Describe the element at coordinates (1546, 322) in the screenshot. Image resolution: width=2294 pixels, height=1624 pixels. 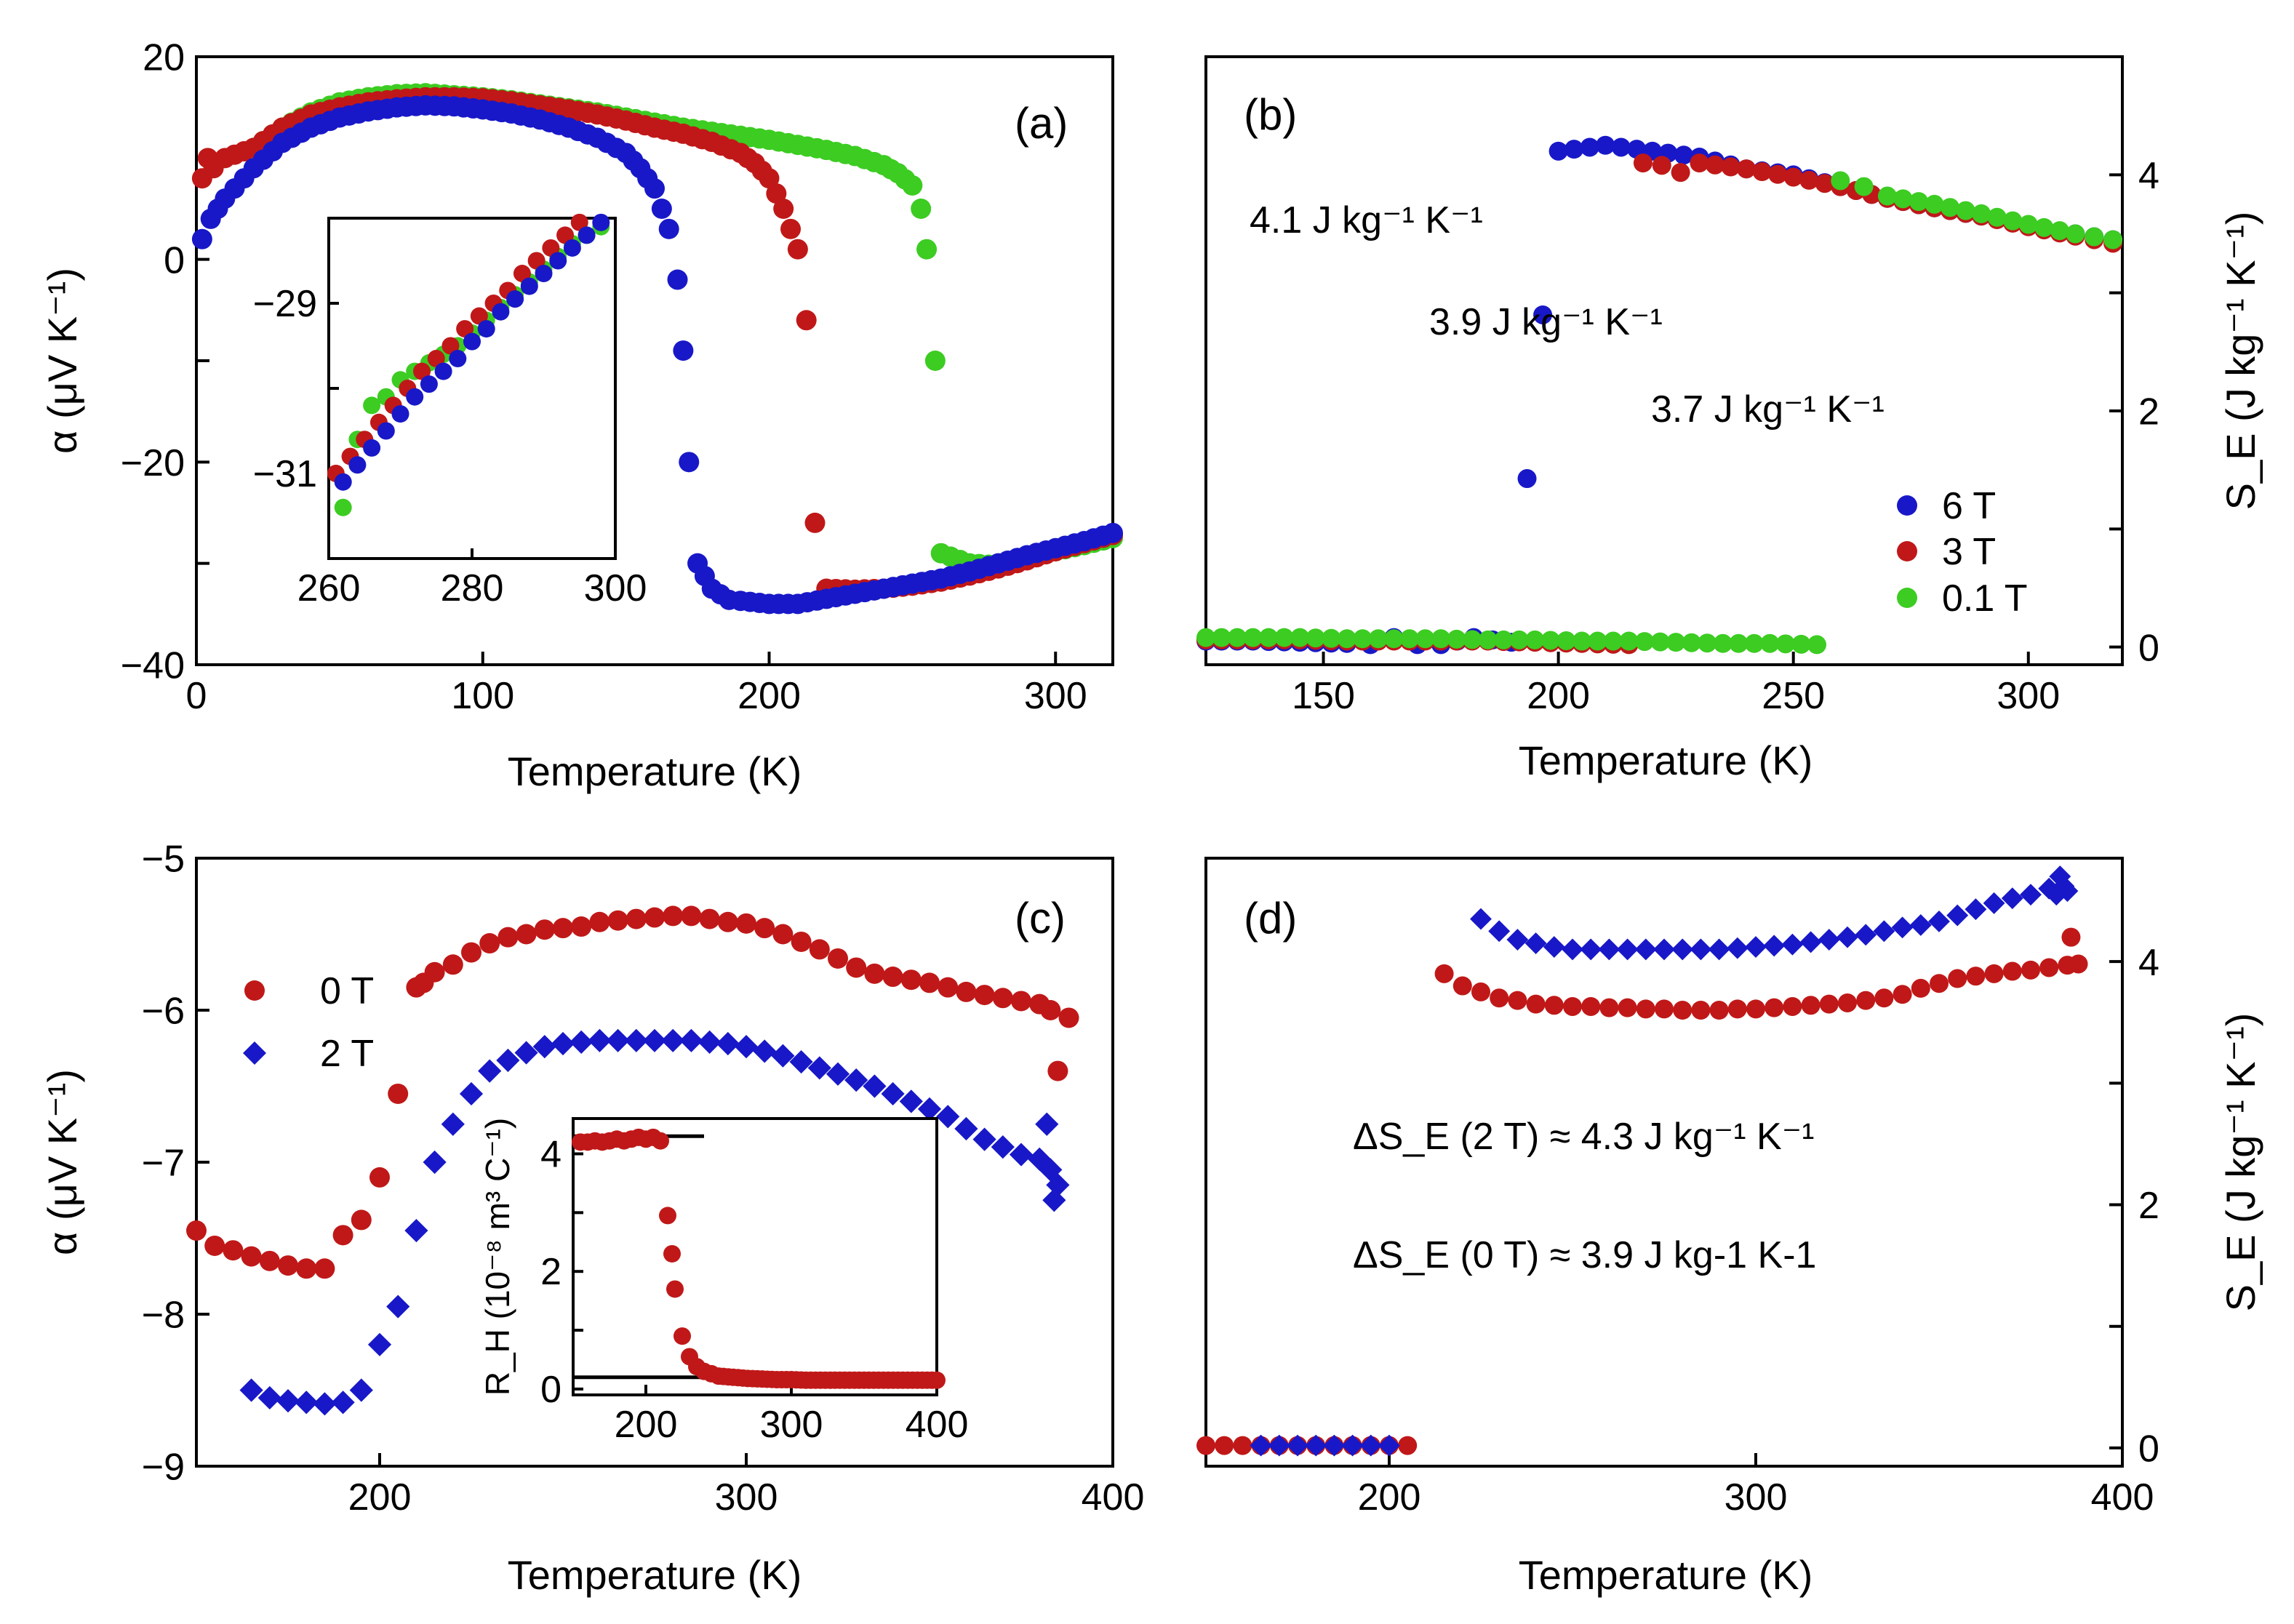
I see `panel-b-annotation-3t: 3.9 J kg⁻¹ K⁻¹` at that location.